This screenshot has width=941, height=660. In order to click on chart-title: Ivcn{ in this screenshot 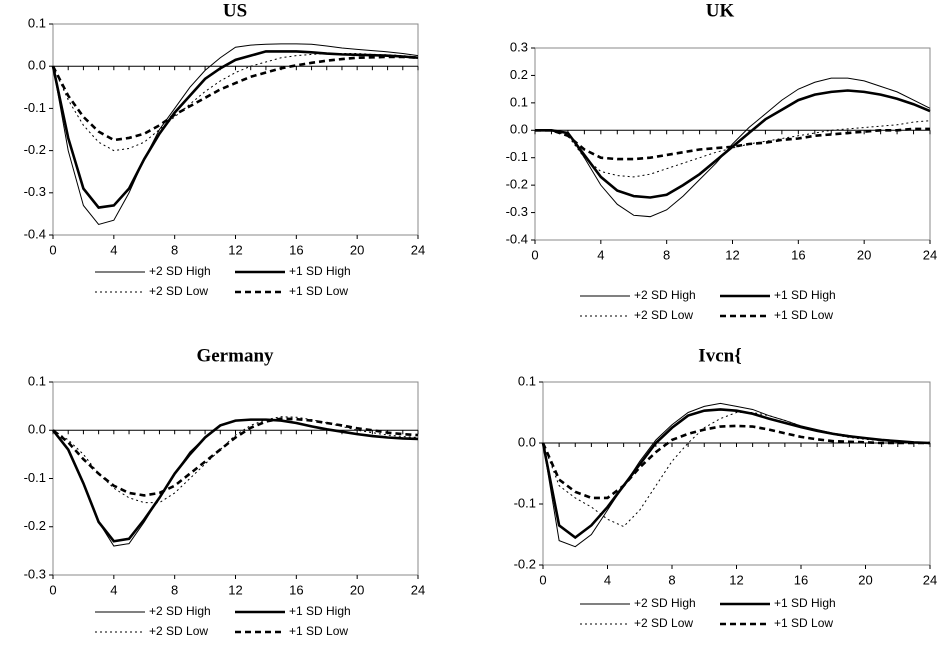, I will do `click(719, 355)`.